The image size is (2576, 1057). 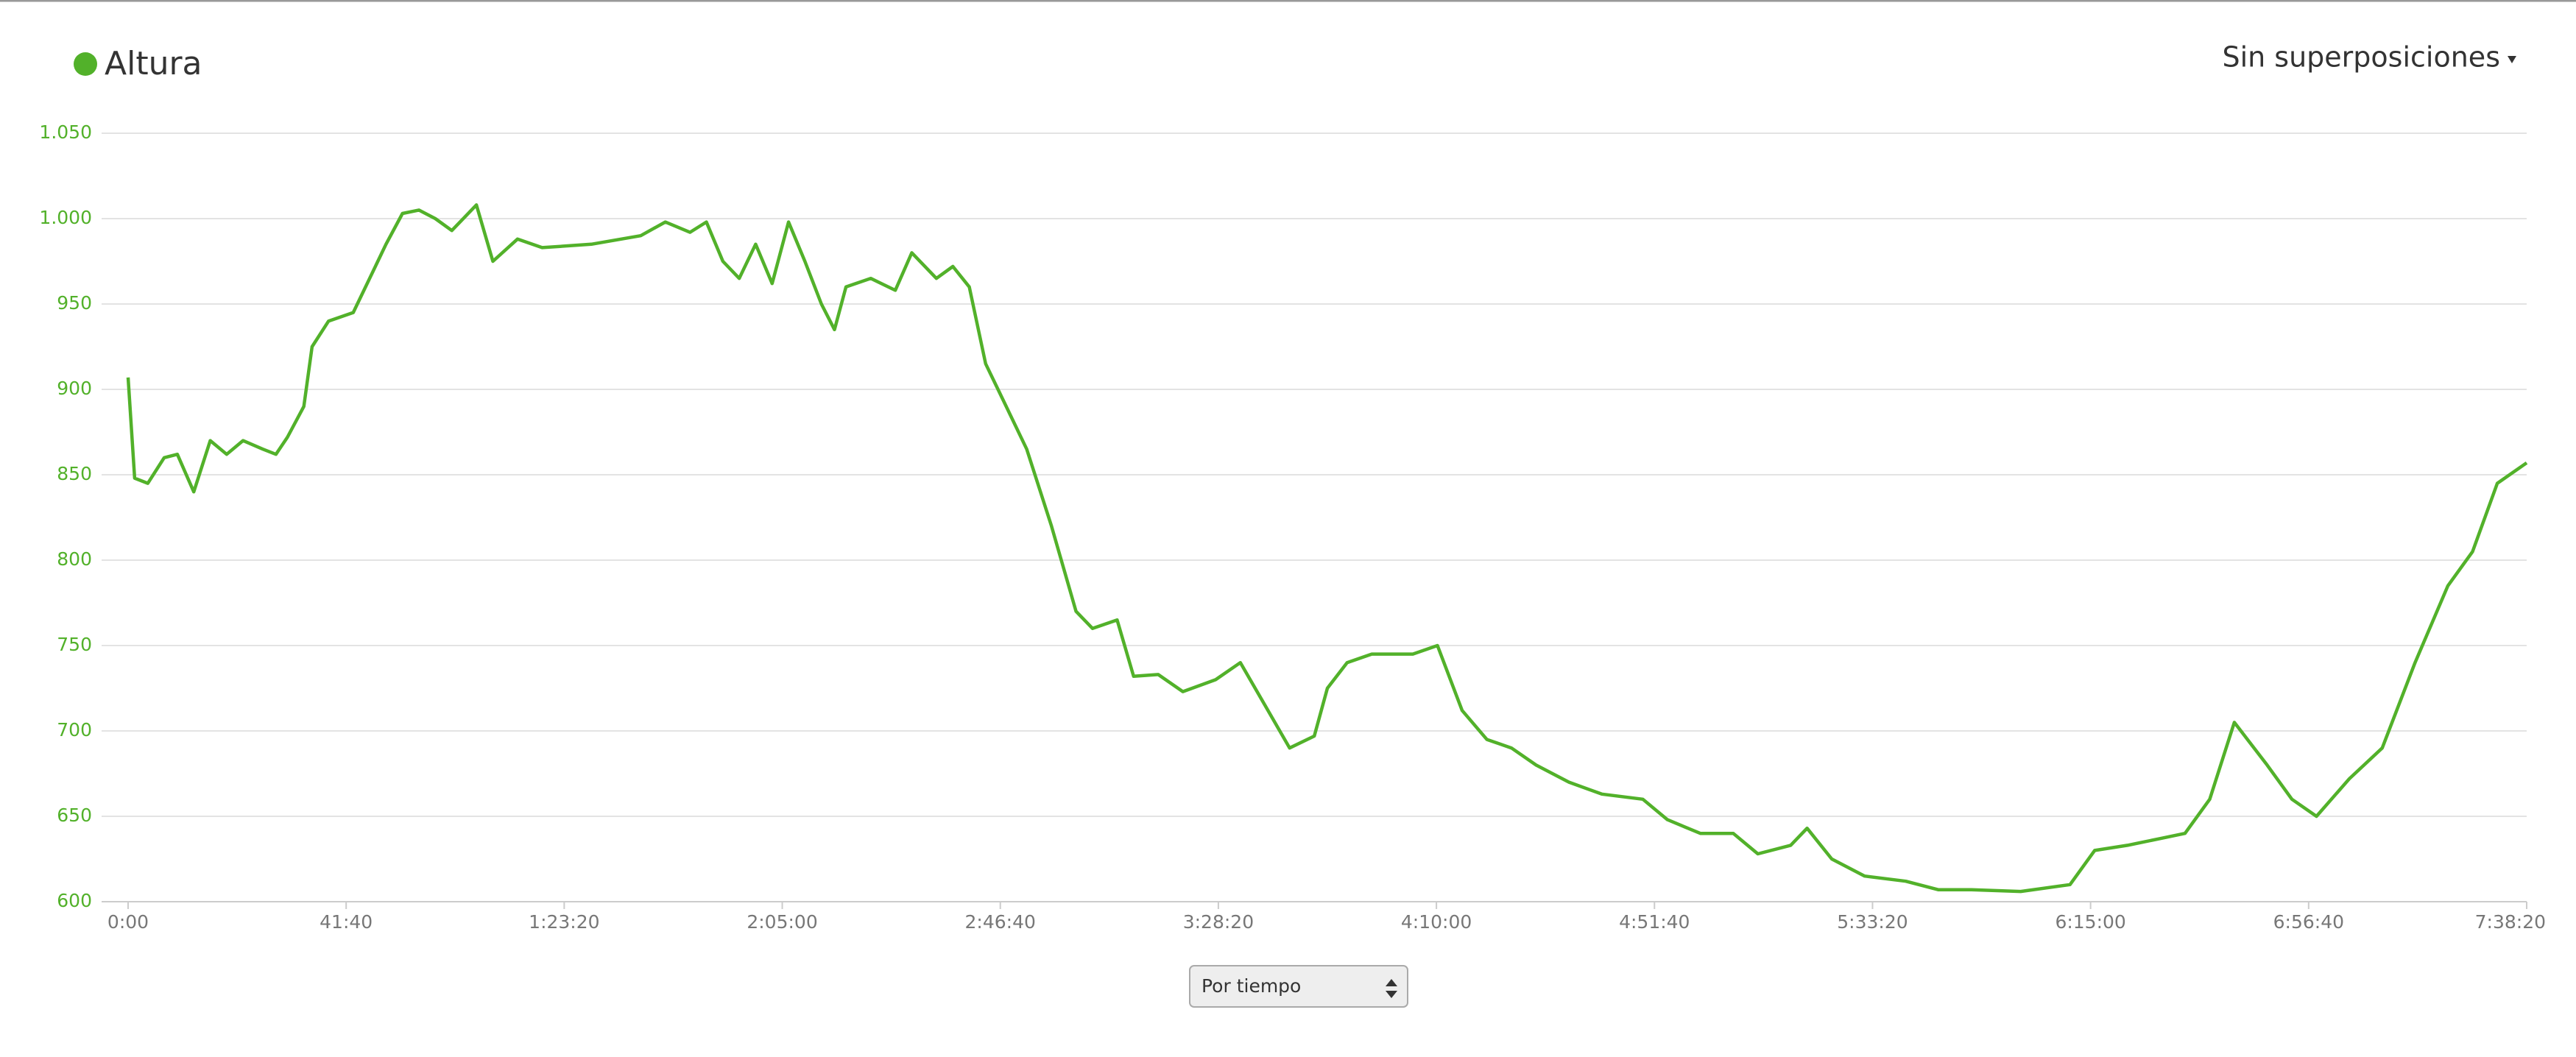 What do you see at coordinates (346, 922) in the screenshot?
I see `x-tick-label: 41:40` at bounding box center [346, 922].